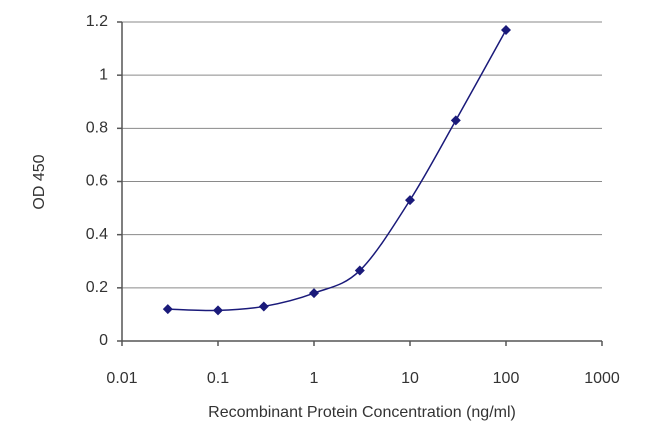 The width and height of the screenshot is (650, 434). I want to click on x-tick-label: 100, so click(506, 378).